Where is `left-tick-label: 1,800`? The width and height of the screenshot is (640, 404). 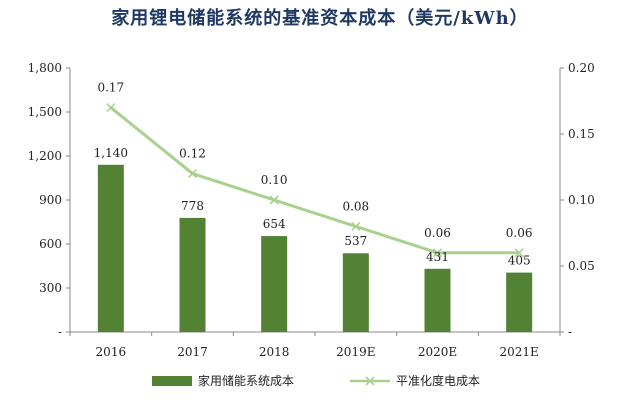 left-tick-label: 1,800 is located at coordinates (45, 68).